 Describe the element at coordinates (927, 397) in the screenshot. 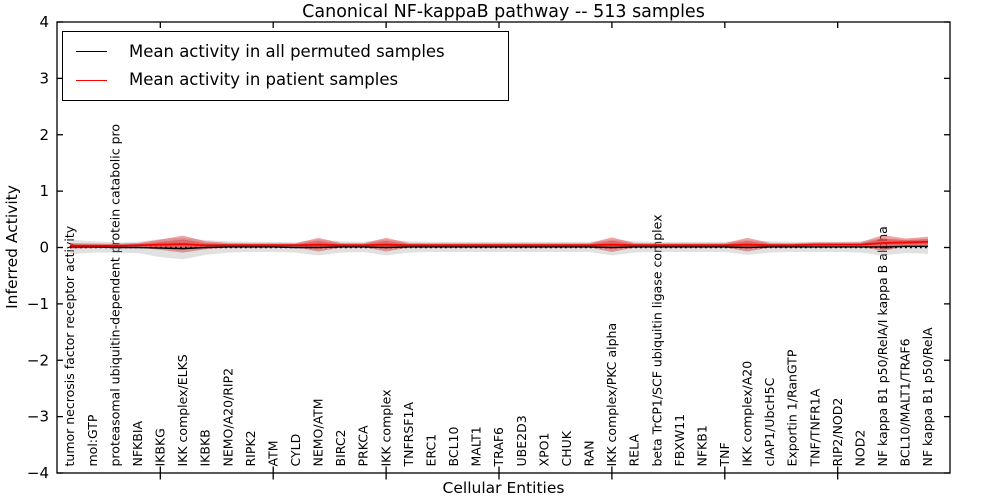

I see `x-category-label: NF kappa B1 p50/RelA` at that location.